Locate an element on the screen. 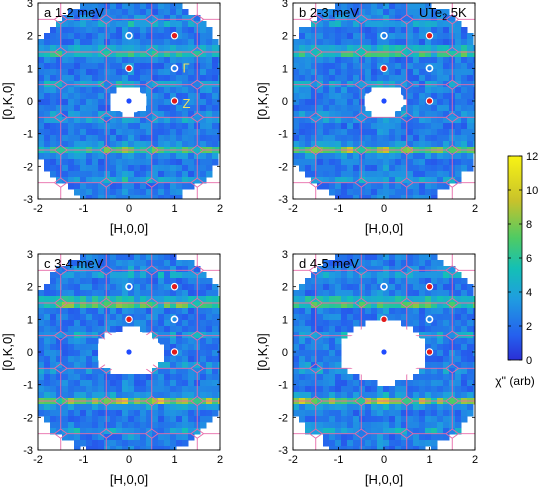 The image size is (547, 497). colorbar: 0 2 4 6 8 10 12 χ'' (arb) is located at coordinates (516, 269).